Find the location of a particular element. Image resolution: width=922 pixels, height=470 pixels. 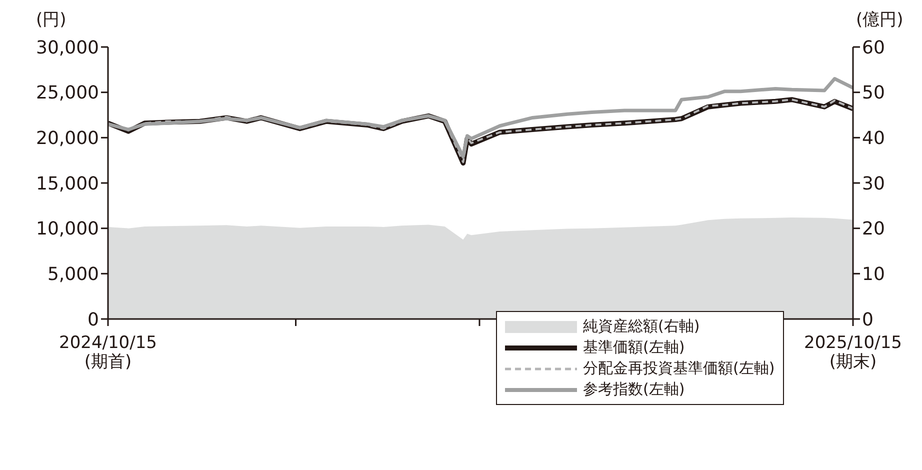

y2-tick-label: 30 is located at coordinates (873, 183).